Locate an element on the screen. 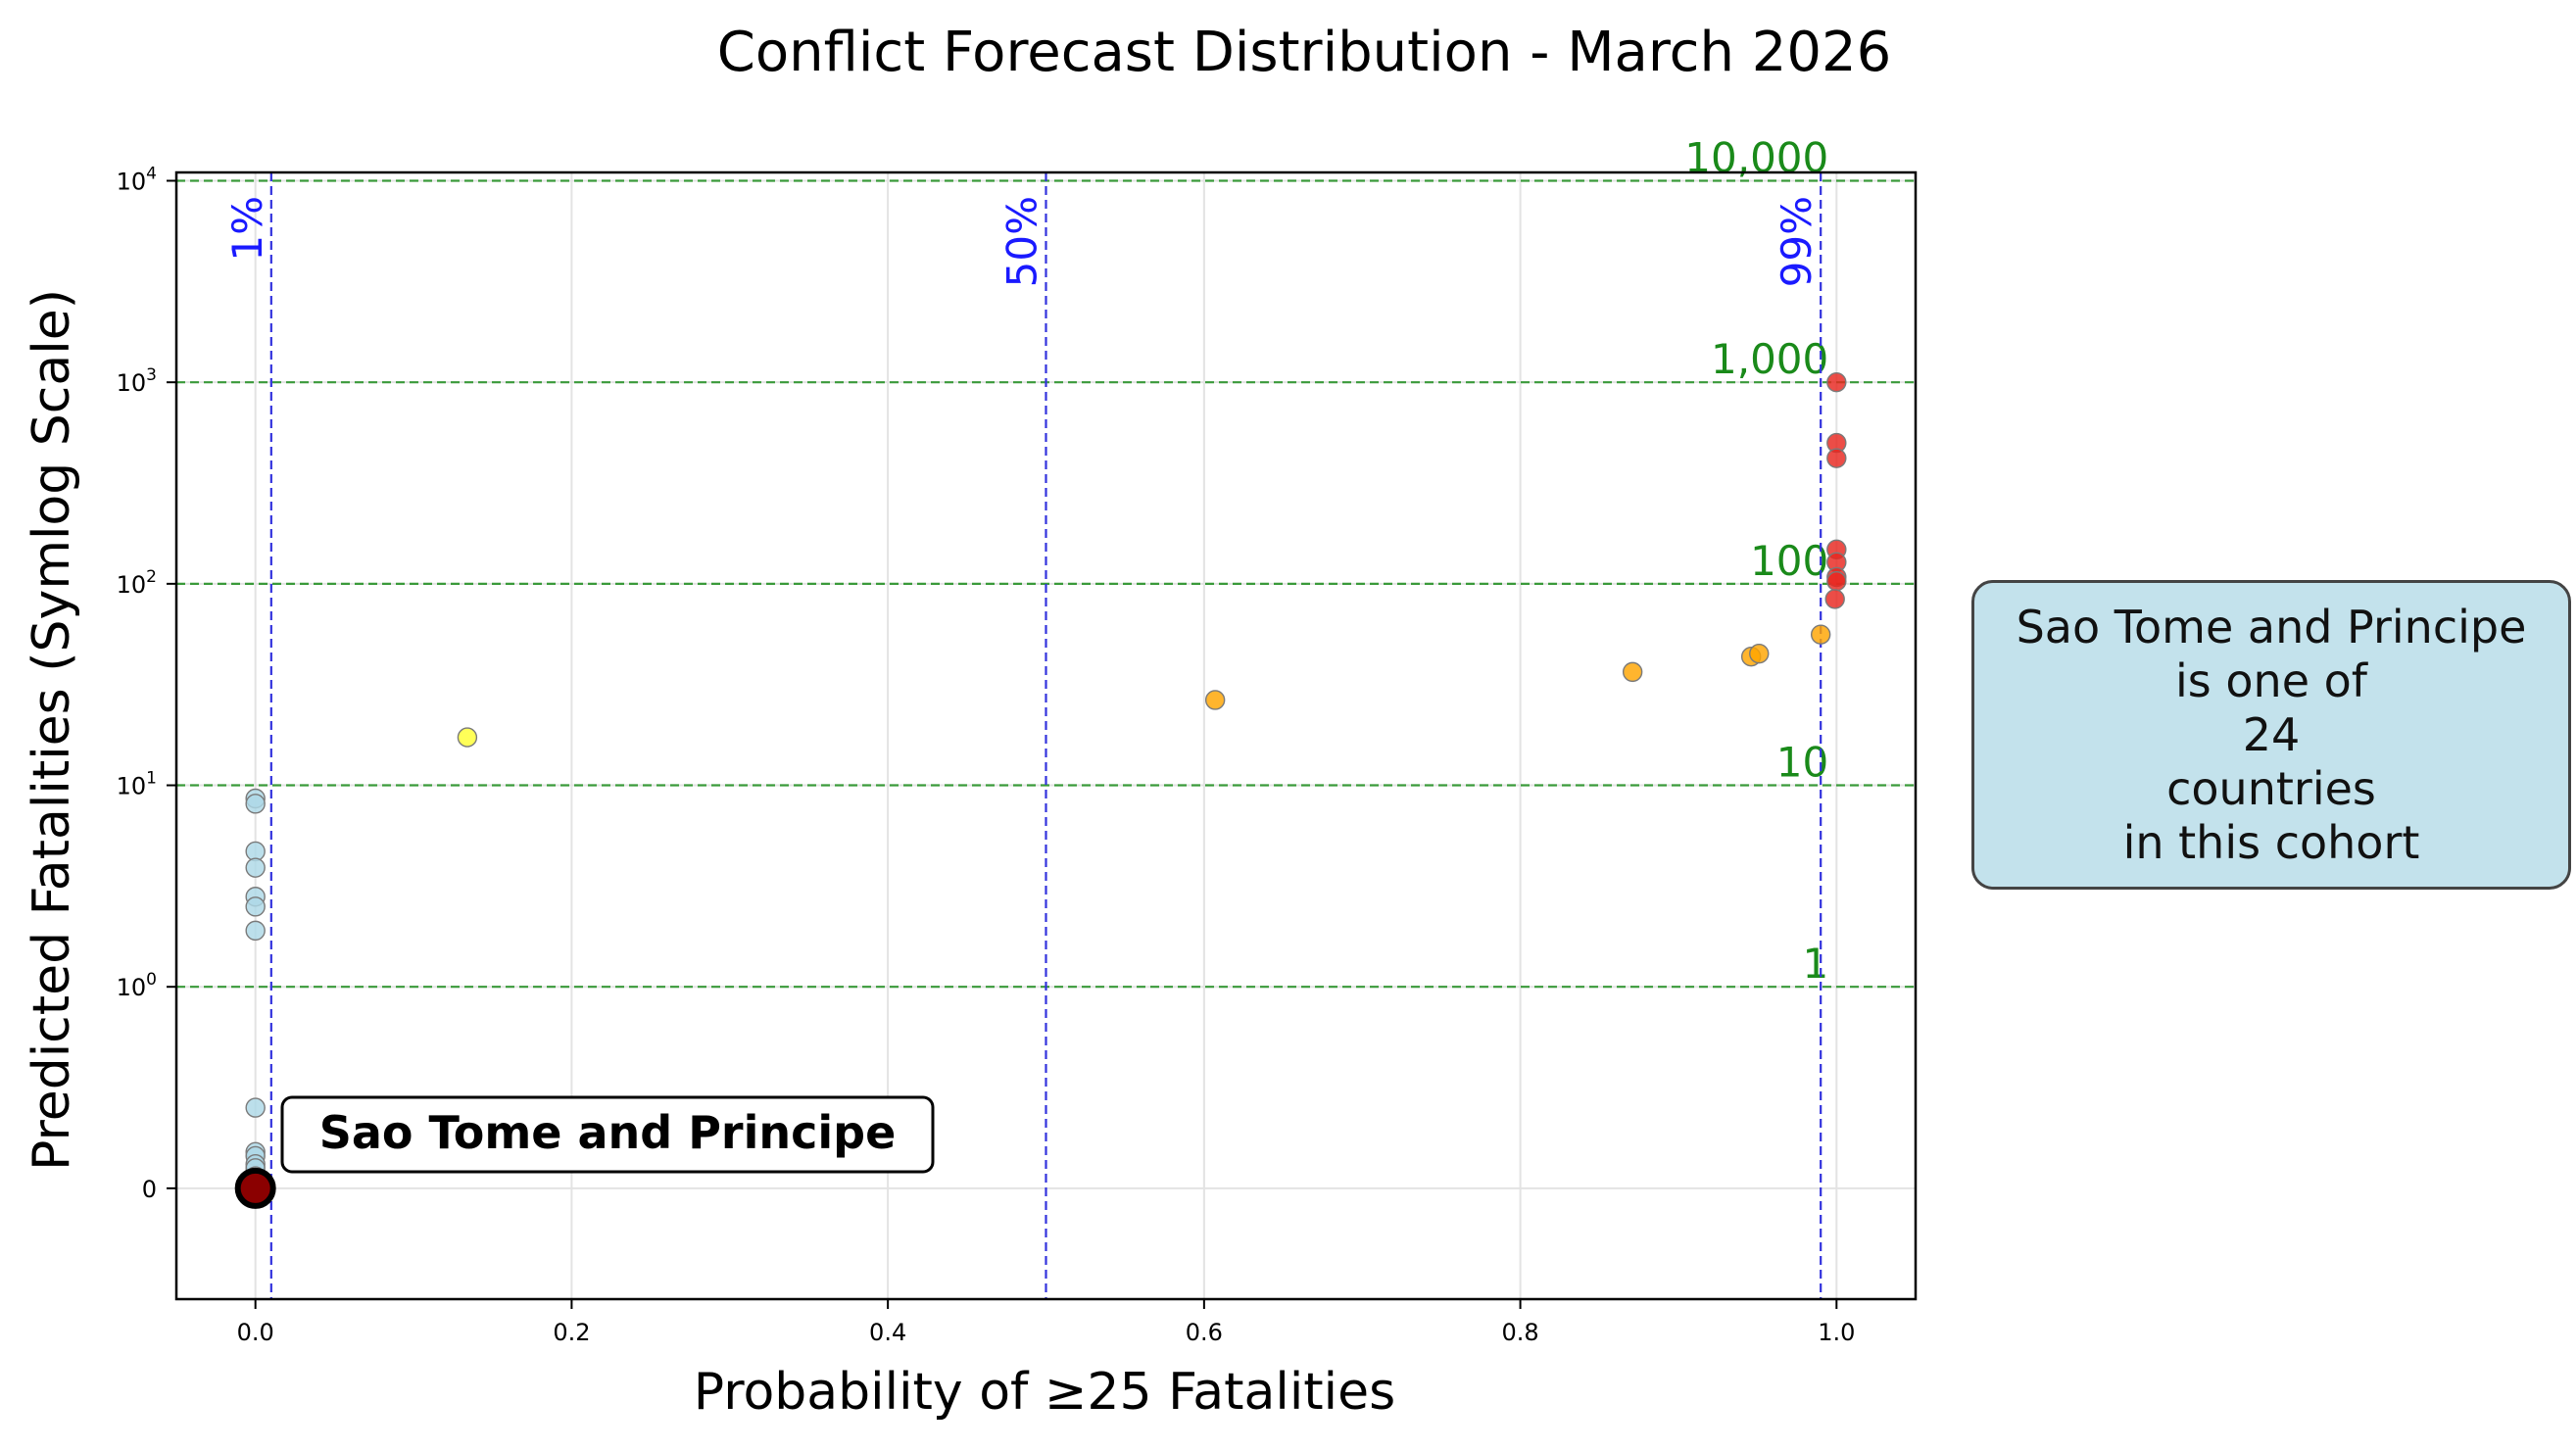 The height and width of the screenshot is (1451, 2576). y-tick-label: 0 is located at coordinates (149, 1190).